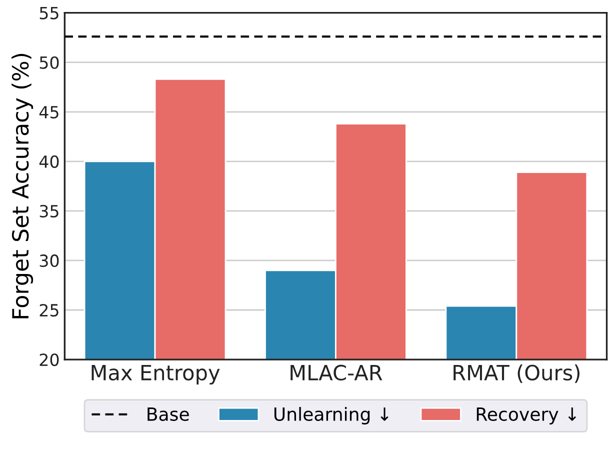 The image size is (616, 458). I want to click on y-tick-label: 25, so click(49, 310).